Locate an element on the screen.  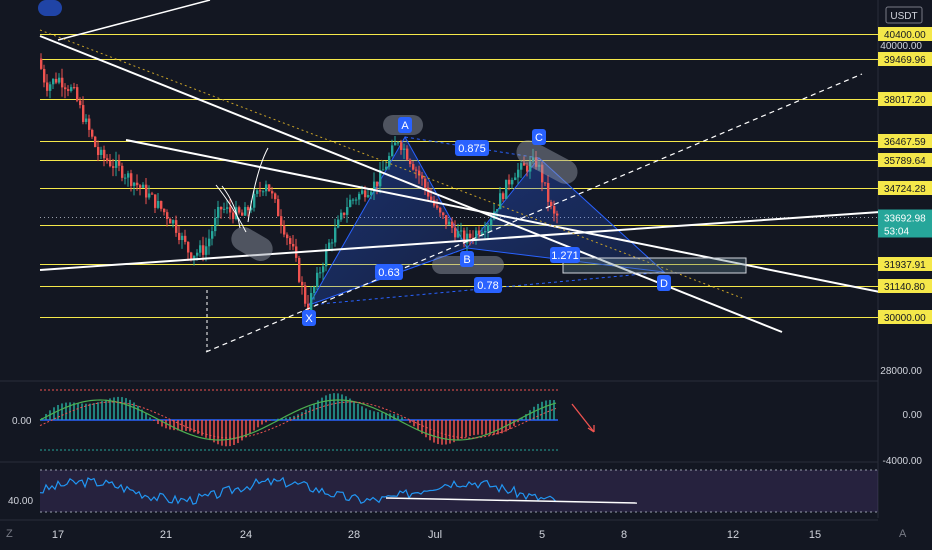
time-axis: 17 21 24 28 Jul 5 8 12 15 is located at coordinates (436, 535).